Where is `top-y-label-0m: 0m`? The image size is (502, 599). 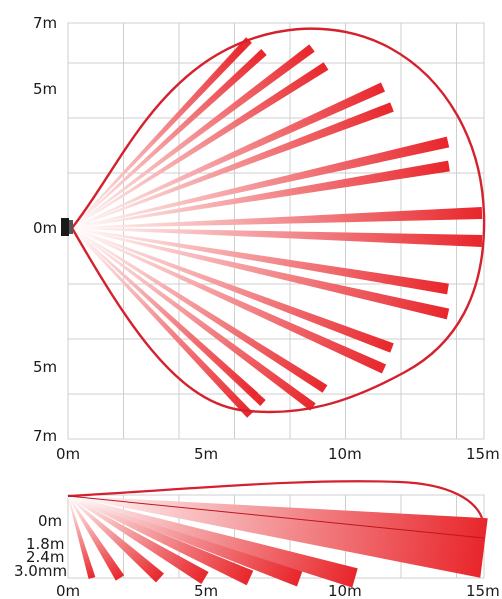
top-y-label-0m: 0m is located at coordinates (45, 228).